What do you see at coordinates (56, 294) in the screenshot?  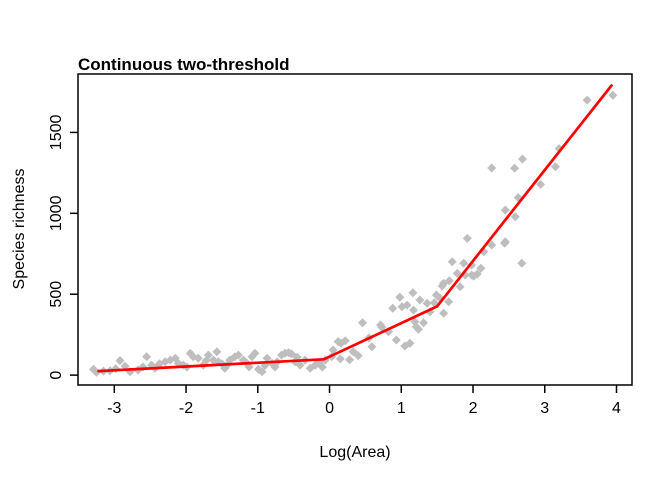 I see `y-tick-label: 500` at bounding box center [56, 294].